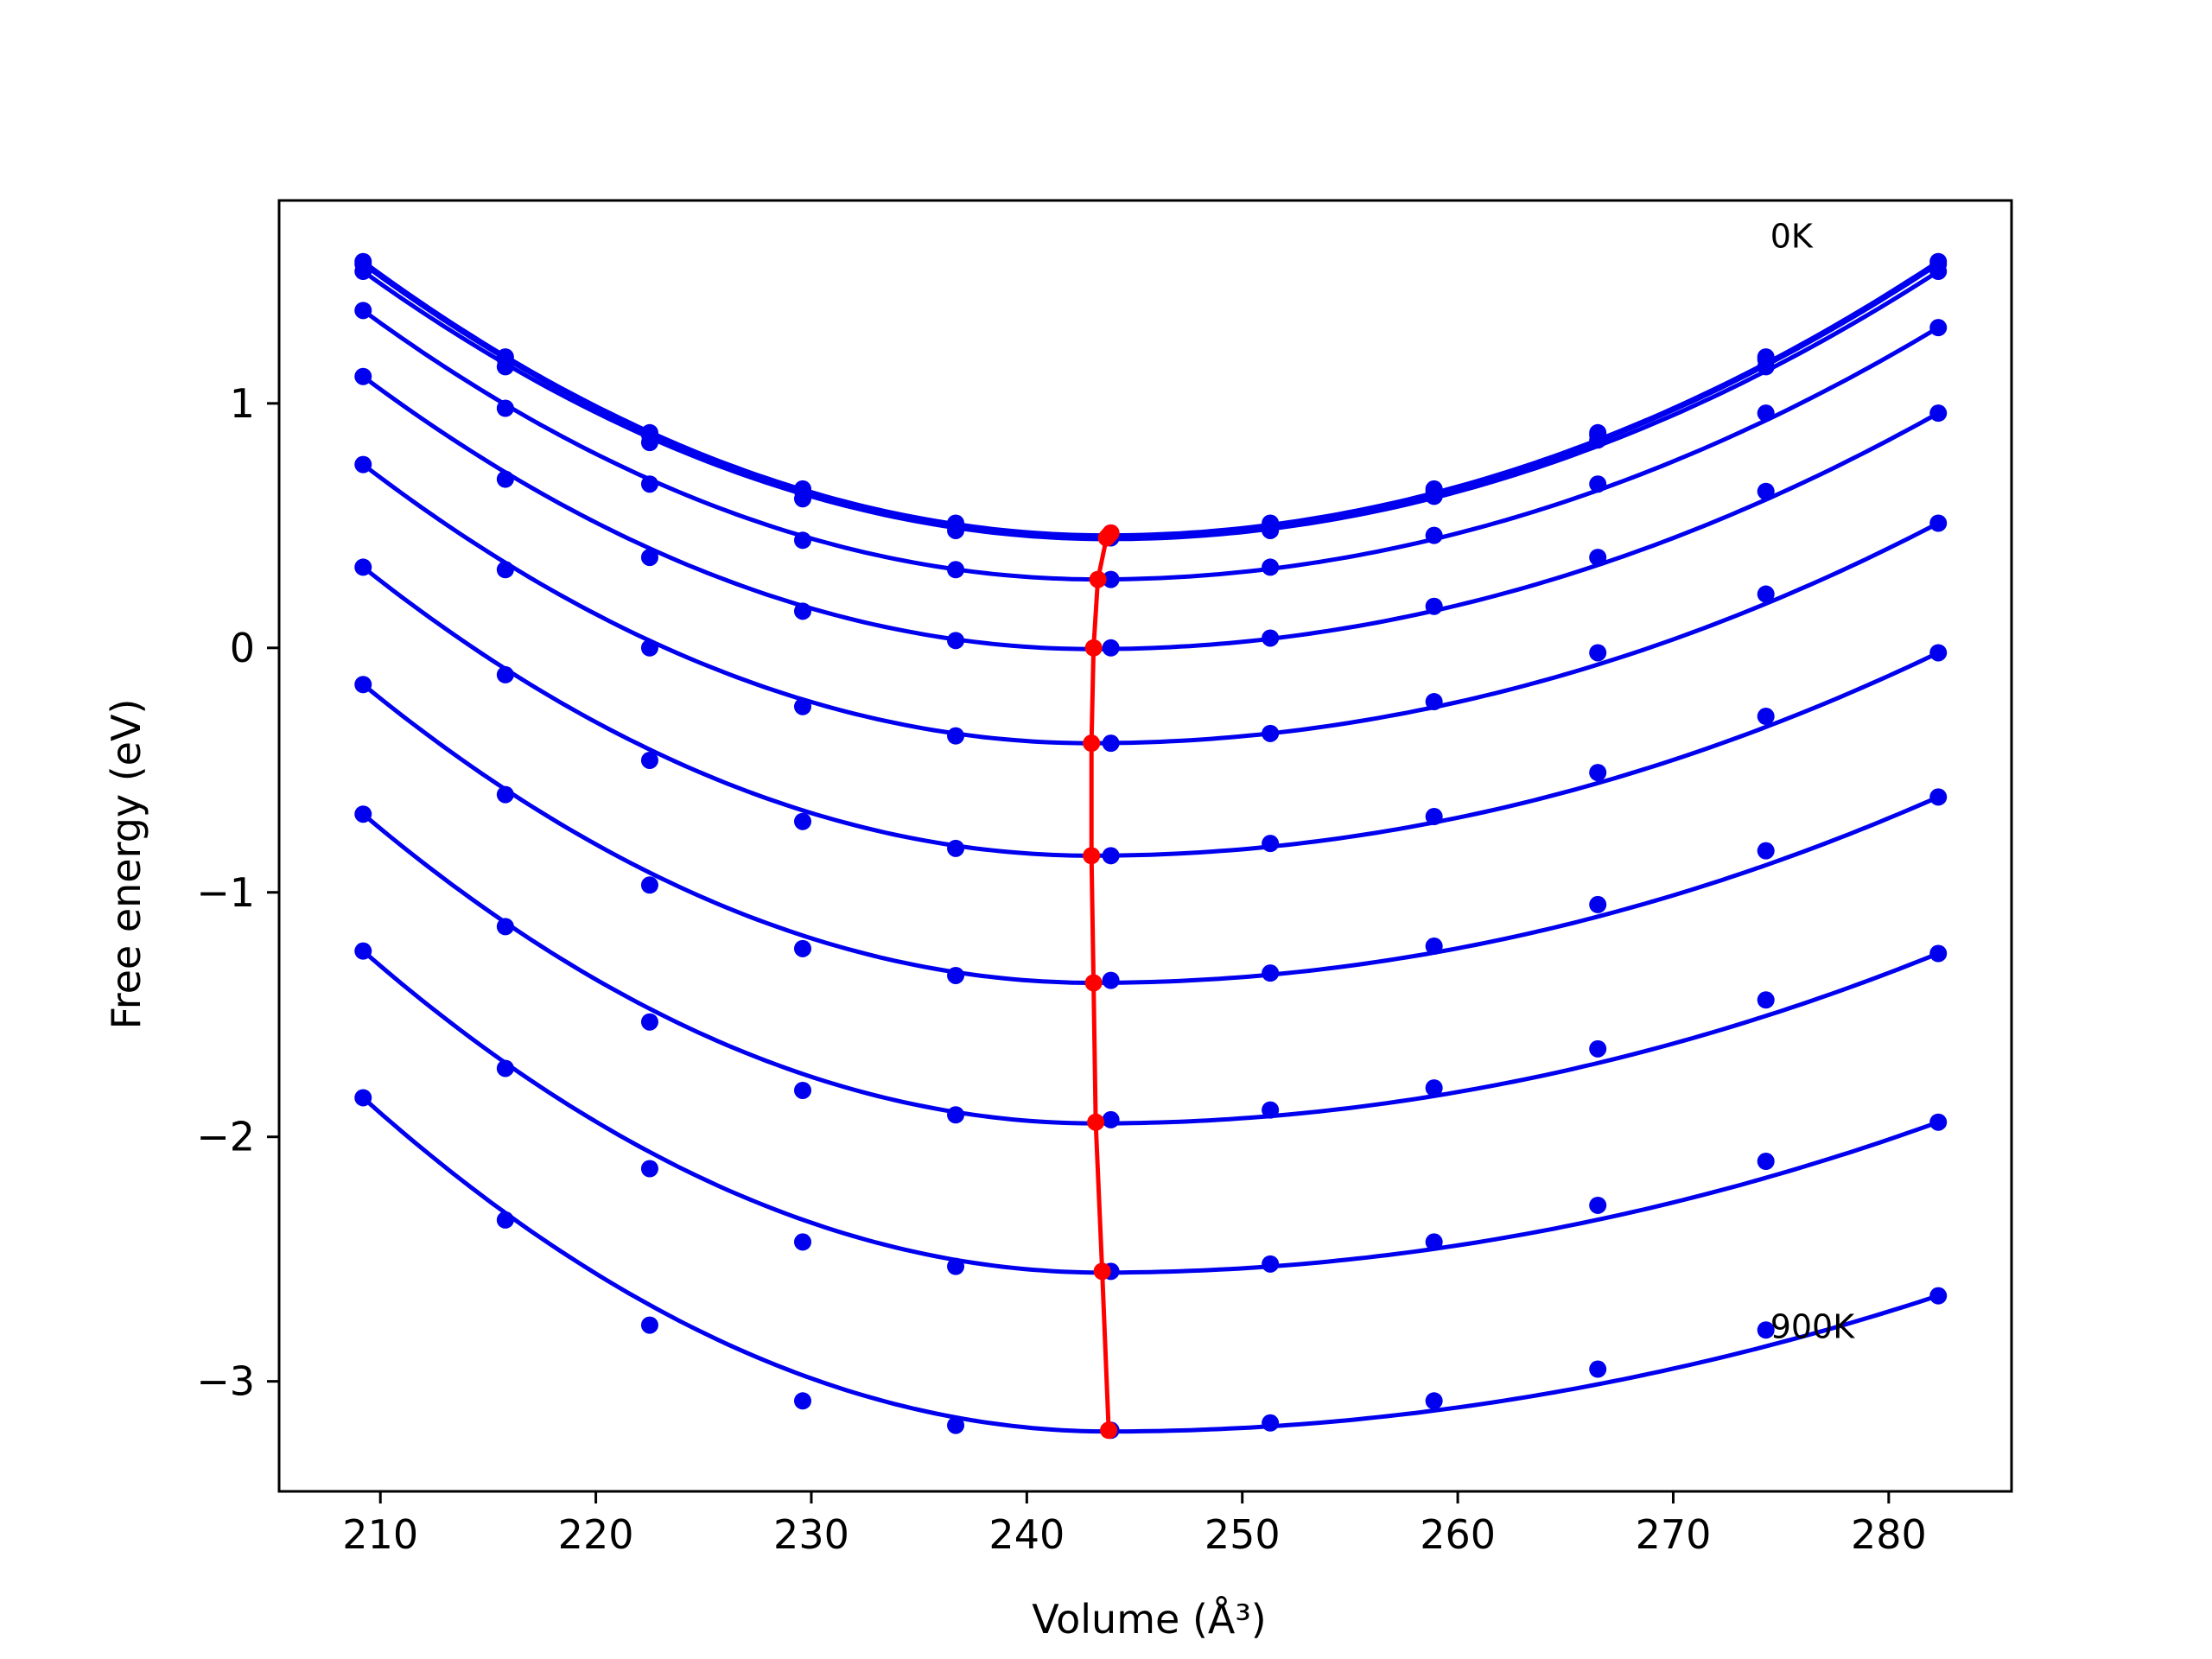  What do you see at coordinates (1026, 1534) in the screenshot?
I see `x-tick-label: 240` at bounding box center [1026, 1534].